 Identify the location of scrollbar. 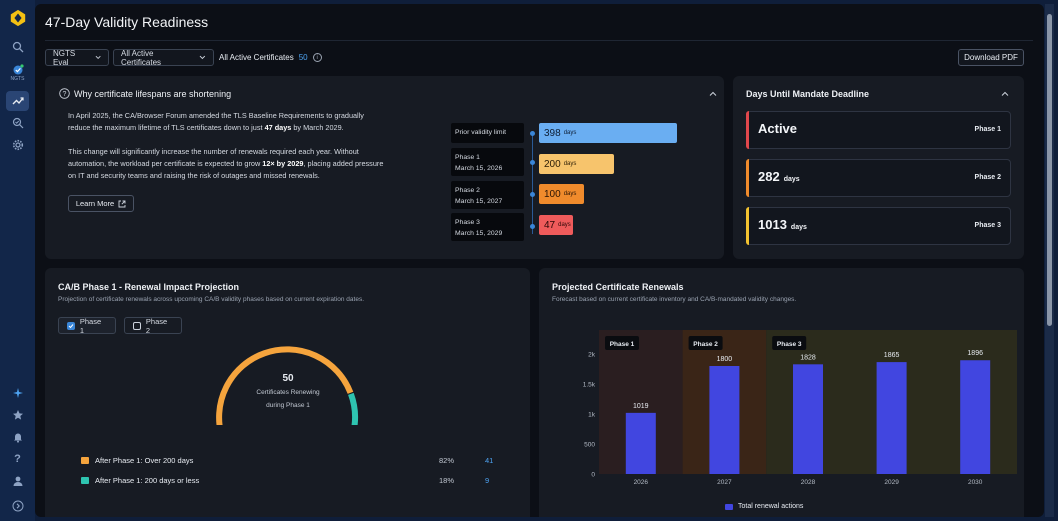
(1049, 260).